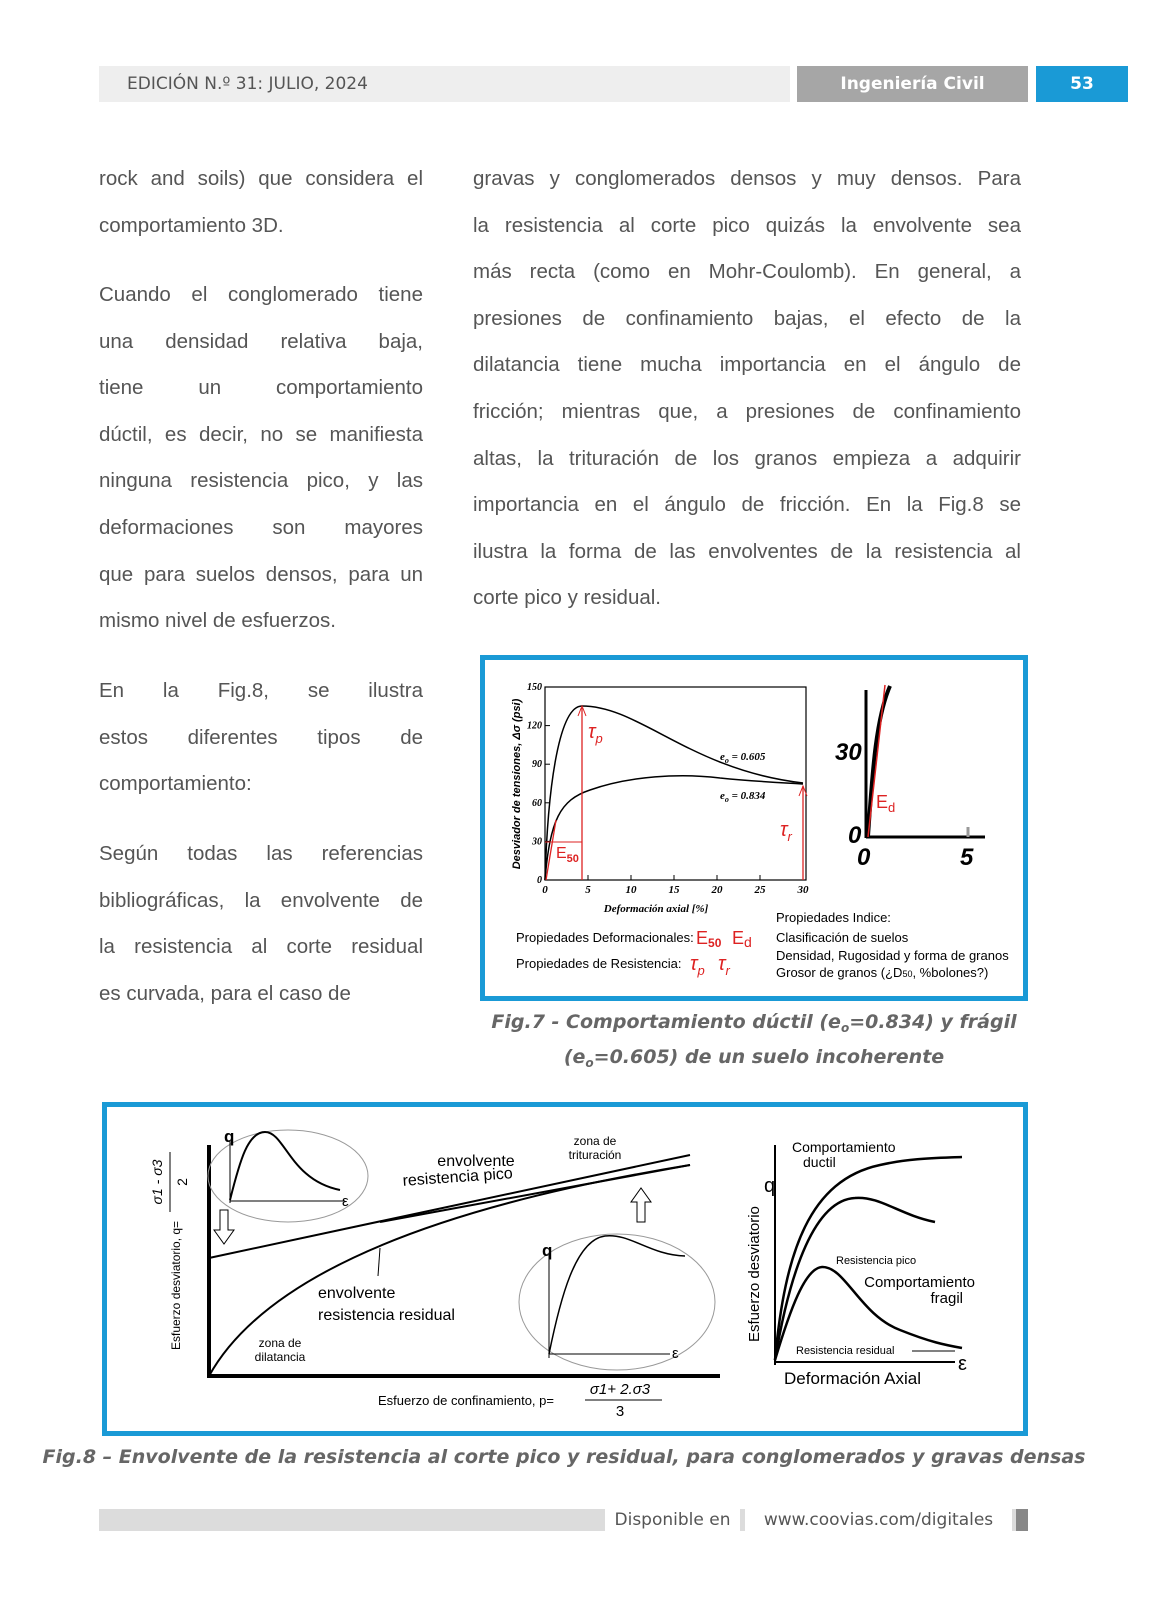 The height and width of the screenshot is (1615, 1162). Describe the element at coordinates (876, 761) in the screenshot. I see `inset-ed-line` at that location.